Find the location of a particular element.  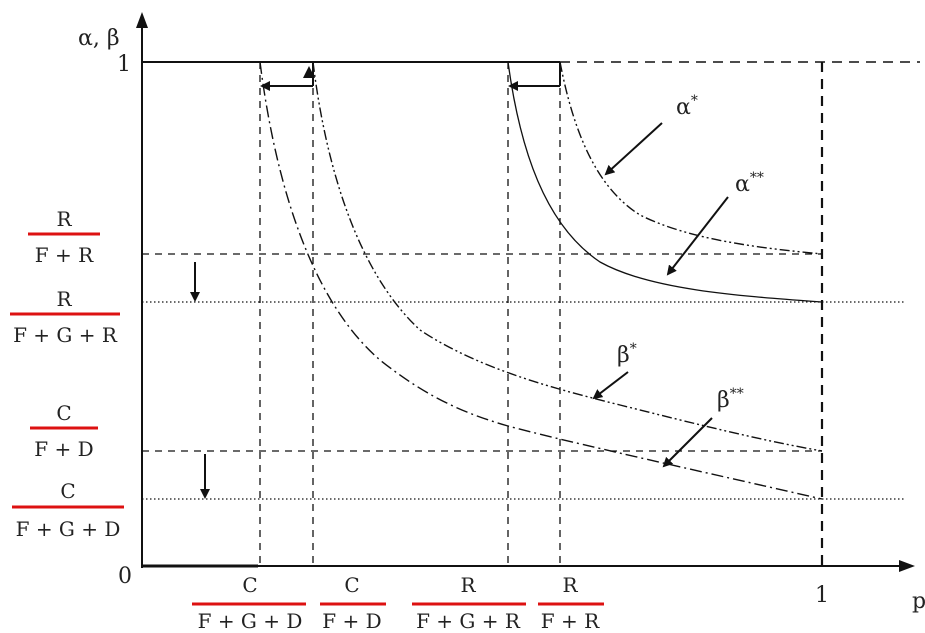

y-frac-4-num: C is located at coordinates (67, 491).